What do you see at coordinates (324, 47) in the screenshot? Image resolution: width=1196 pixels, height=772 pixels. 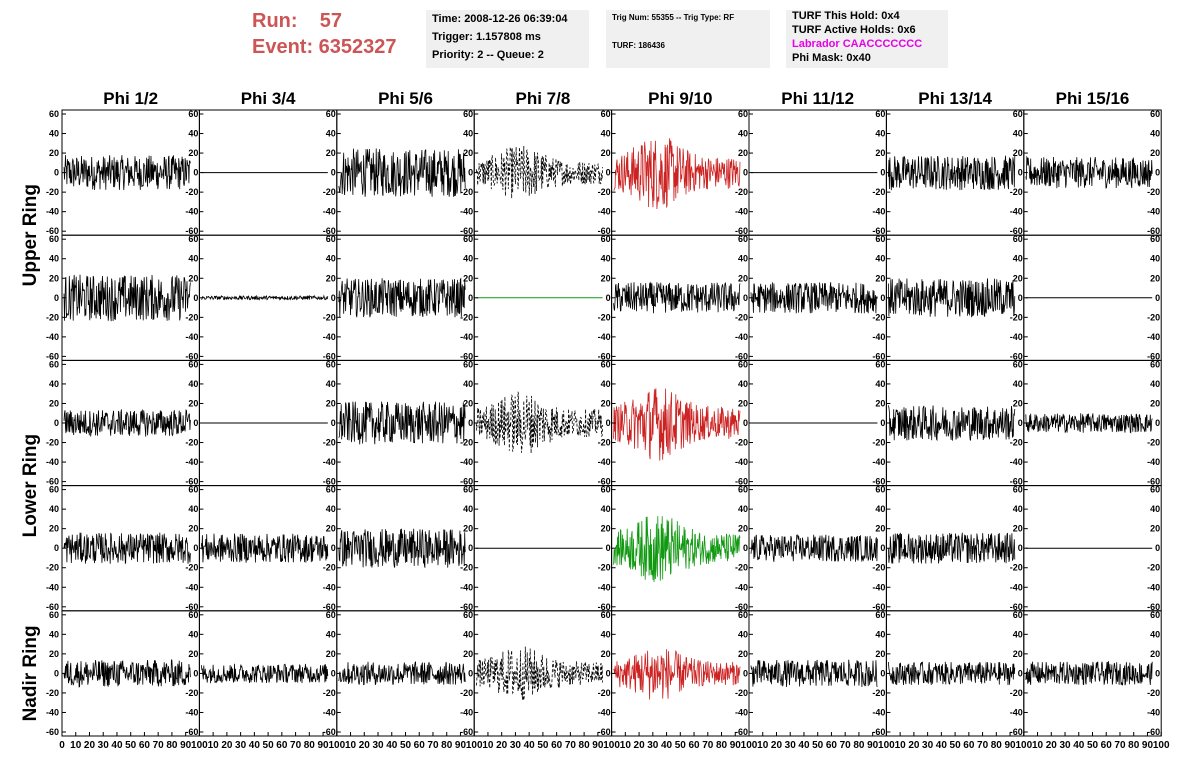 I see `event-number: Event: 6352327` at bounding box center [324, 47].